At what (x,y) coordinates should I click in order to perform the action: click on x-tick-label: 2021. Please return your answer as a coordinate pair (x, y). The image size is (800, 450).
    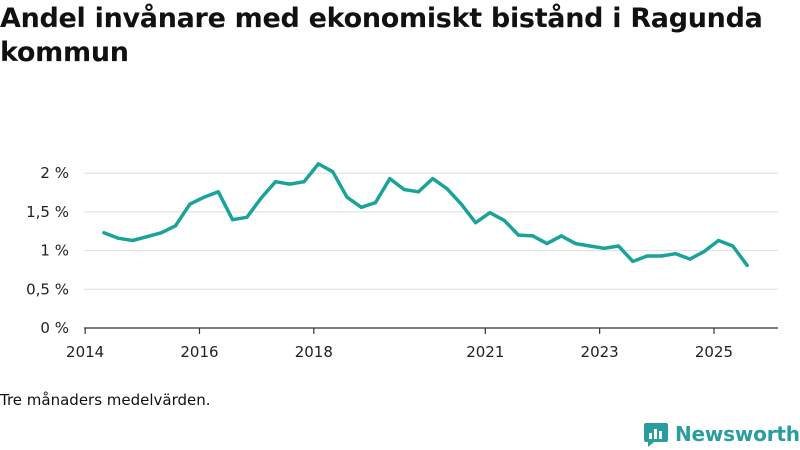
    Looking at the image, I should click on (485, 352).